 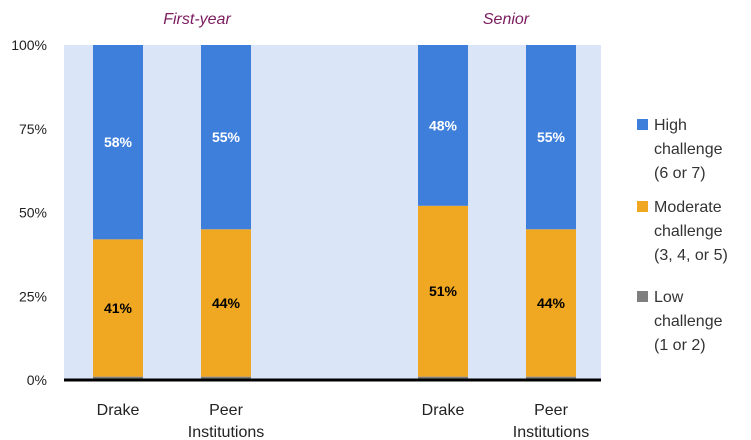 I want to click on data-label: 51%, so click(x=443, y=291).